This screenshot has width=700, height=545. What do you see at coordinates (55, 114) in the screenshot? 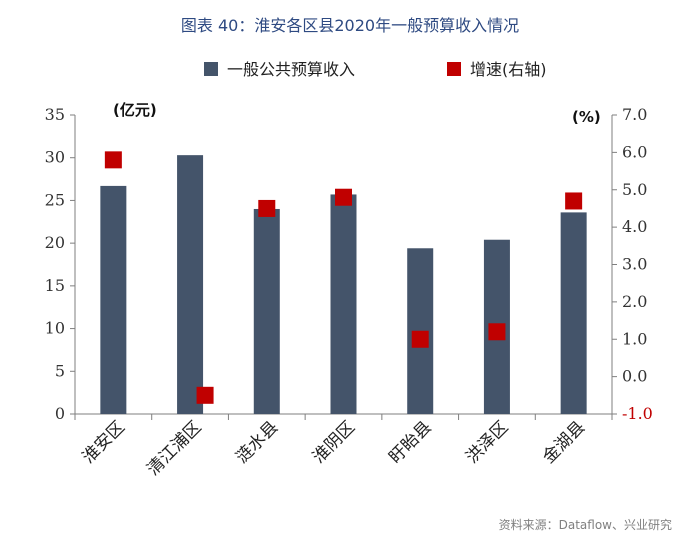
I see `left-tick-label: 35` at bounding box center [55, 114].